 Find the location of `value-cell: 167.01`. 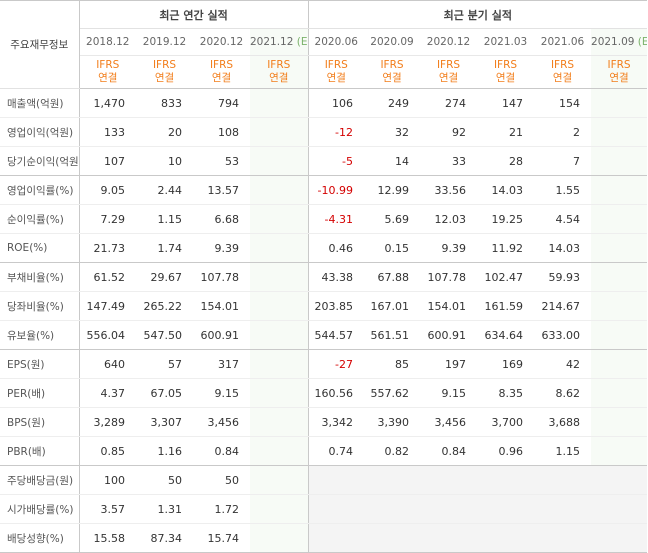

value-cell: 167.01 is located at coordinates (392, 306).